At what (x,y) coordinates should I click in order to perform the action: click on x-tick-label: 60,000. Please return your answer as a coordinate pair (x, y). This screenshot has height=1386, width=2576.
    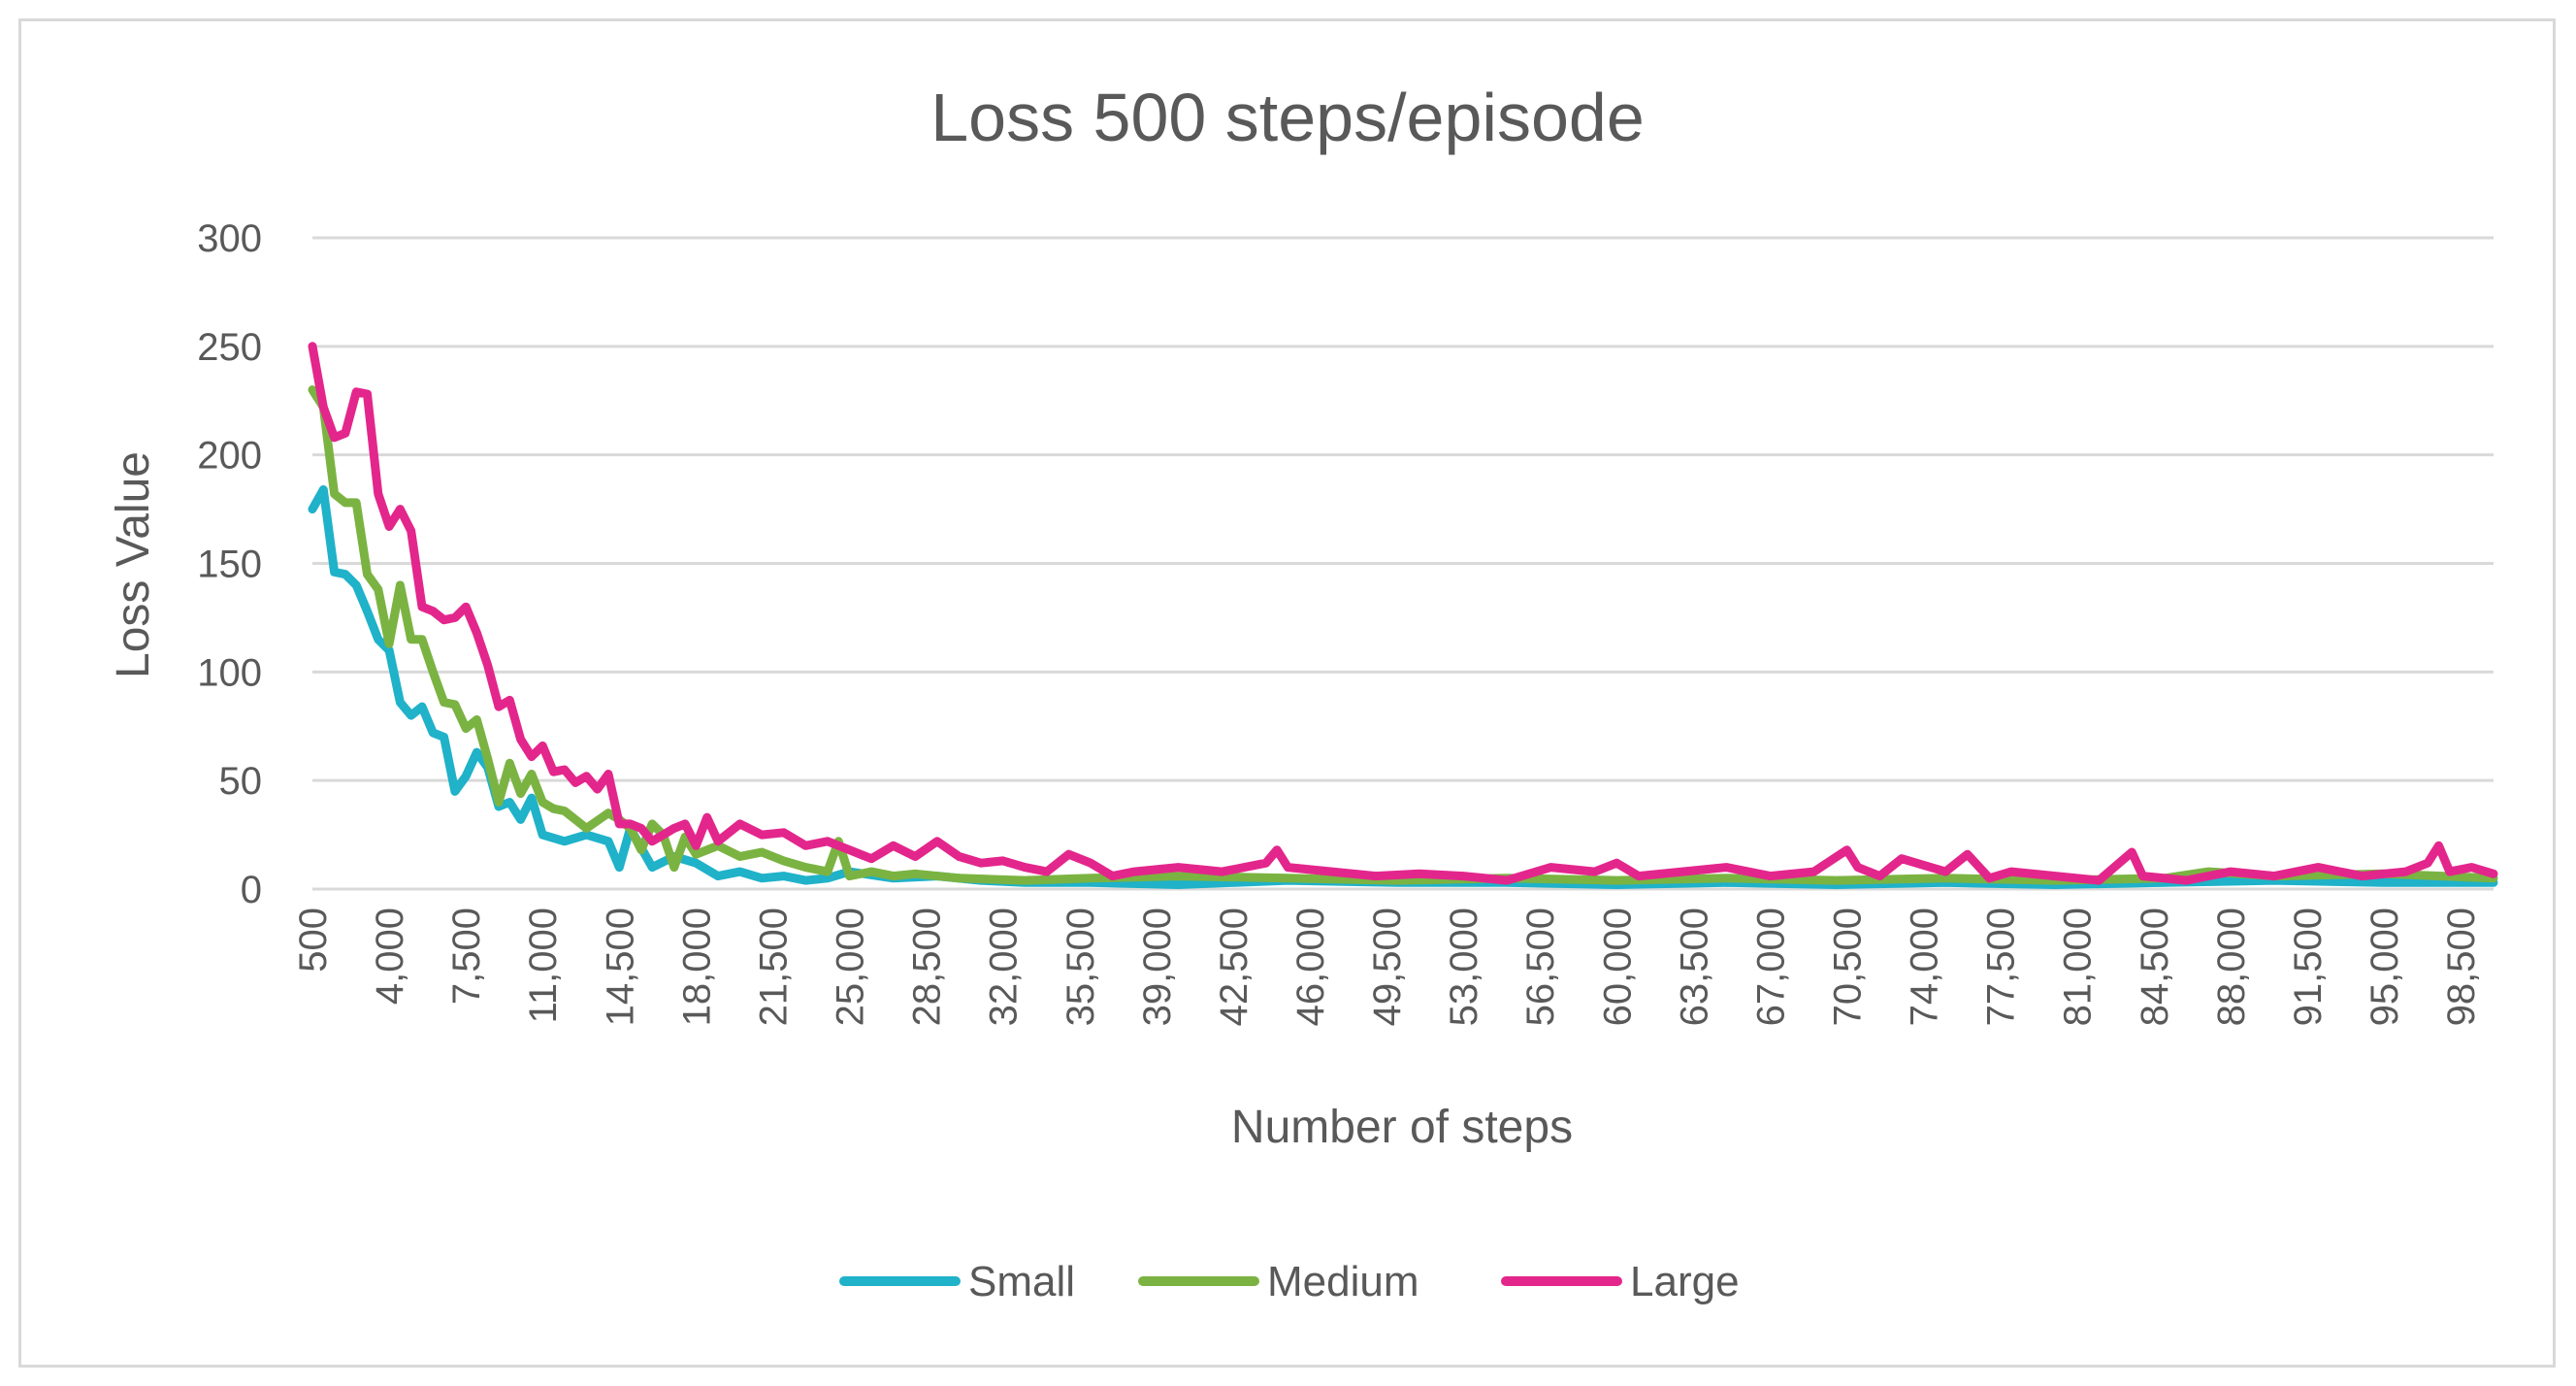
    Looking at the image, I should click on (1617, 967).